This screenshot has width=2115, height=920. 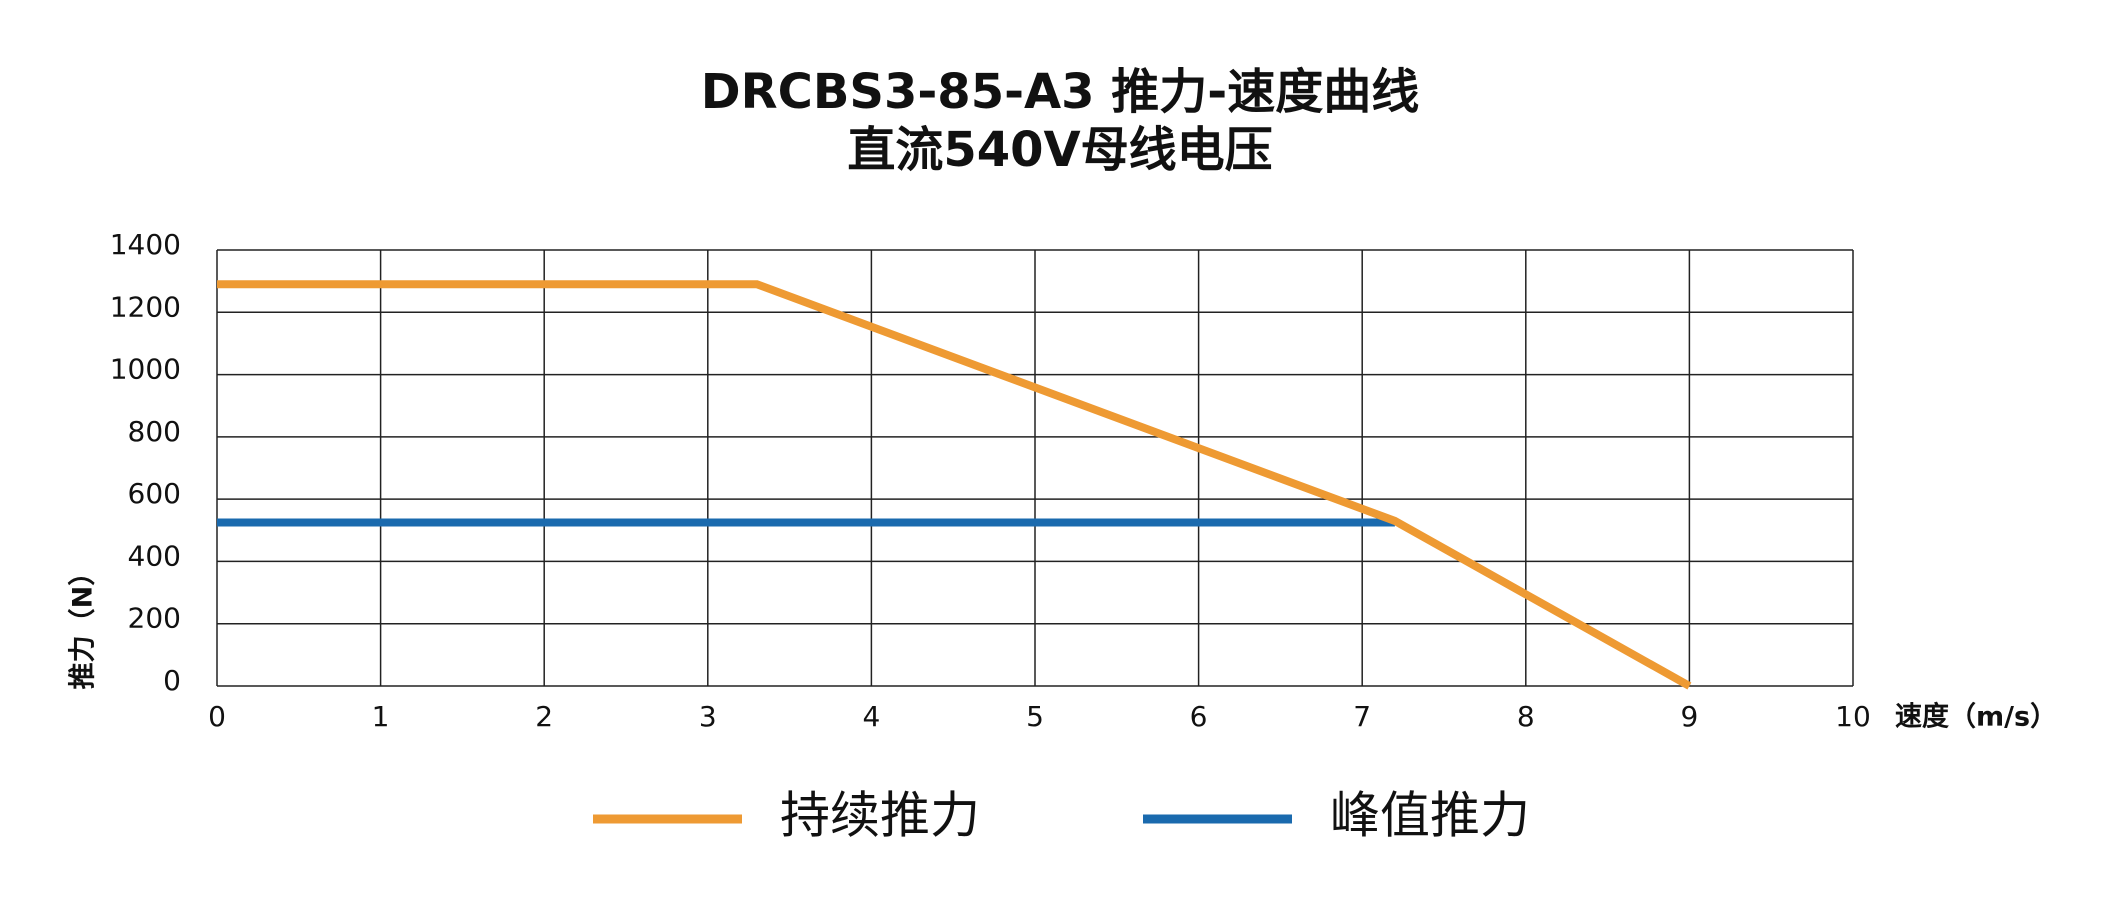 What do you see at coordinates (145, 306) in the screenshot?
I see `y-tick-label: 1200` at bounding box center [145, 306].